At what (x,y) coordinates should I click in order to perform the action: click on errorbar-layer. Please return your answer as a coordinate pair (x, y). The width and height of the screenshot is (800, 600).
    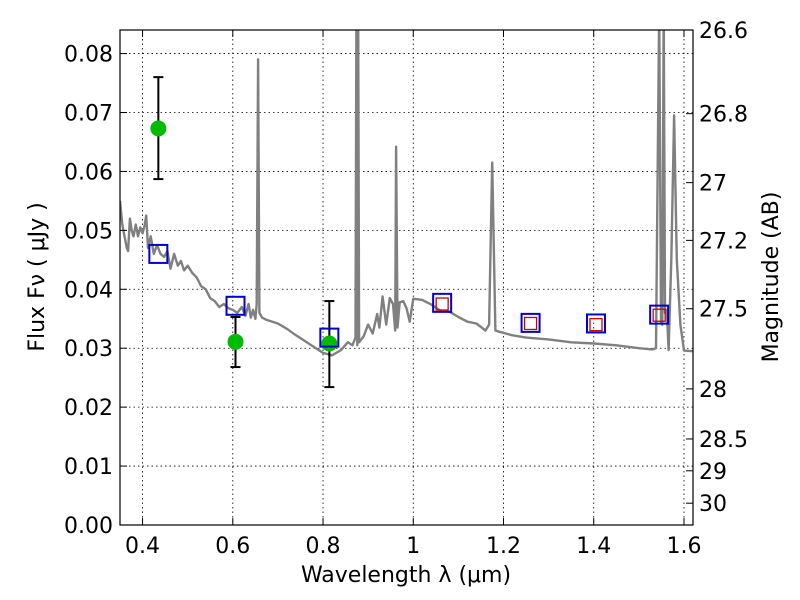
    Looking at the image, I should click on (244, 232).